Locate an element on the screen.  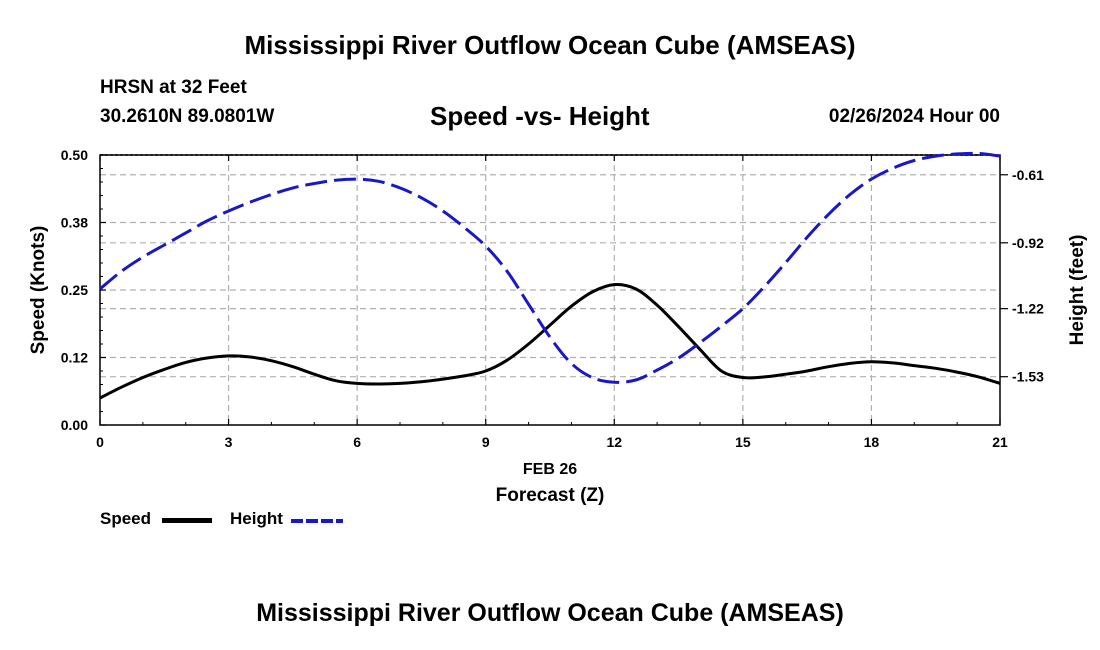
x-tick-label: 21 is located at coordinates (1000, 442).